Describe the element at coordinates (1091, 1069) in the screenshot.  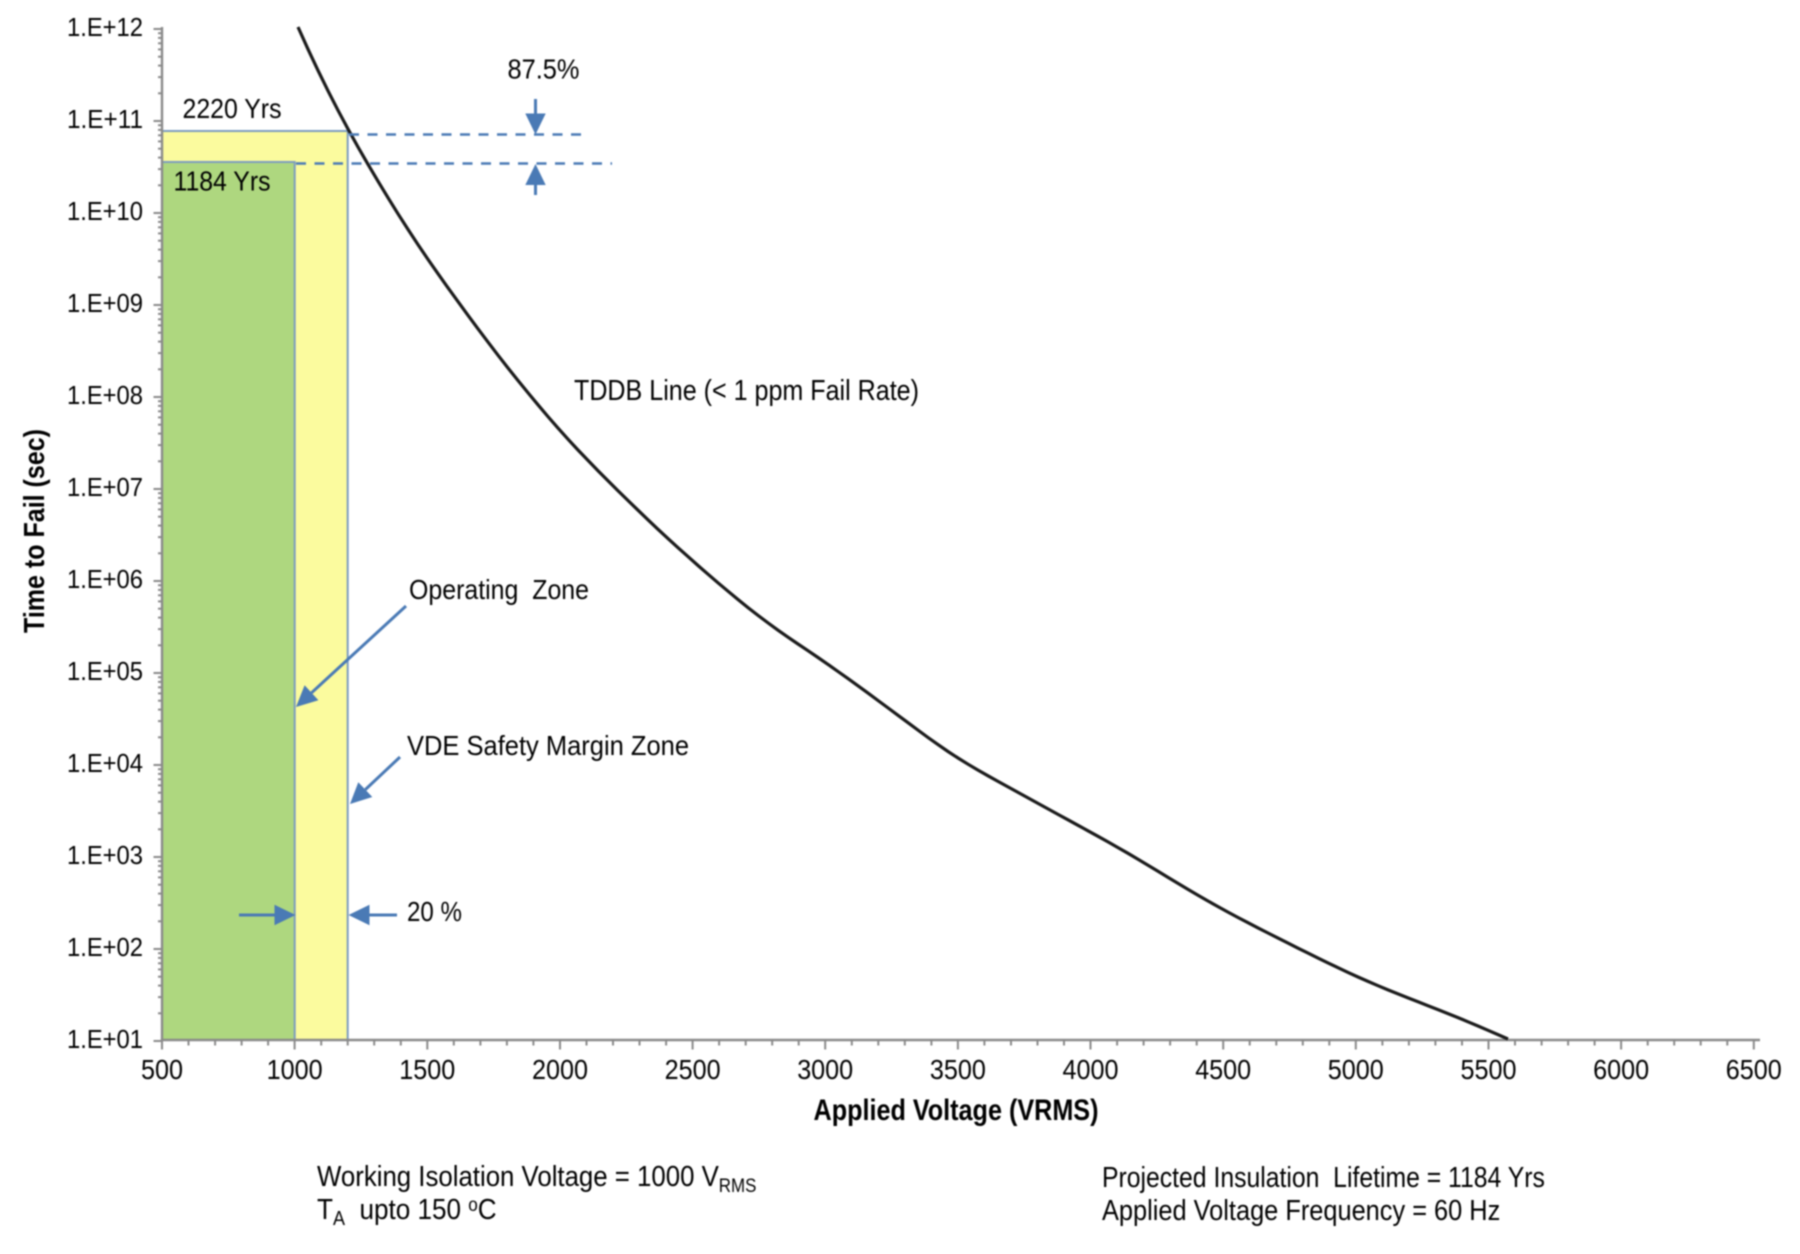
I see `svg-text: 4000` at that location.